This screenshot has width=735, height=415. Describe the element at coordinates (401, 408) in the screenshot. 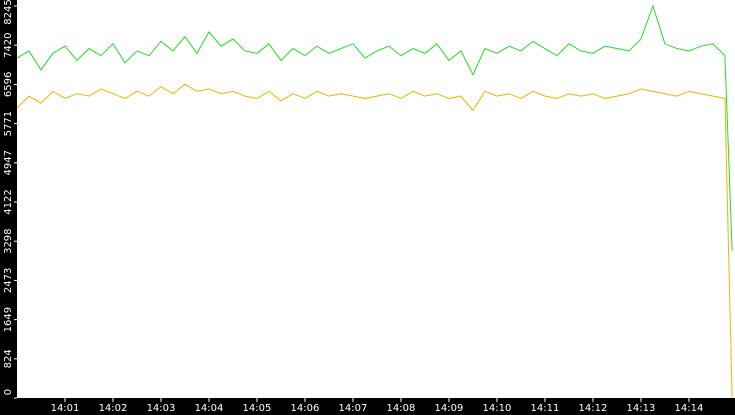

I see `x-tick-label: 14:08` at that location.